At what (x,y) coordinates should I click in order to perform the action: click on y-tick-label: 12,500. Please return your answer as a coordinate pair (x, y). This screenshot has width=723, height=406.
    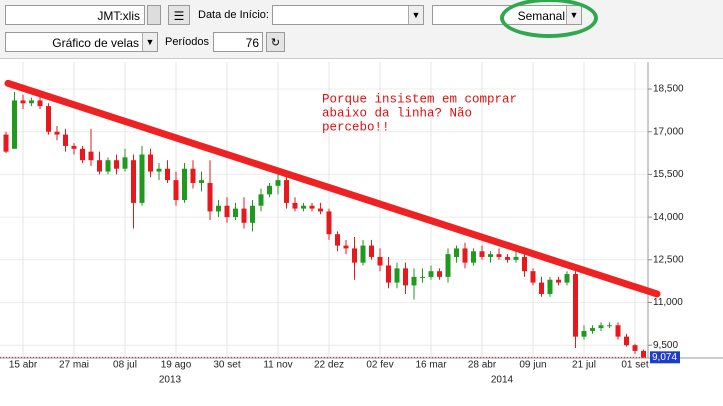
    Looking at the image, I should click on (668, 259).